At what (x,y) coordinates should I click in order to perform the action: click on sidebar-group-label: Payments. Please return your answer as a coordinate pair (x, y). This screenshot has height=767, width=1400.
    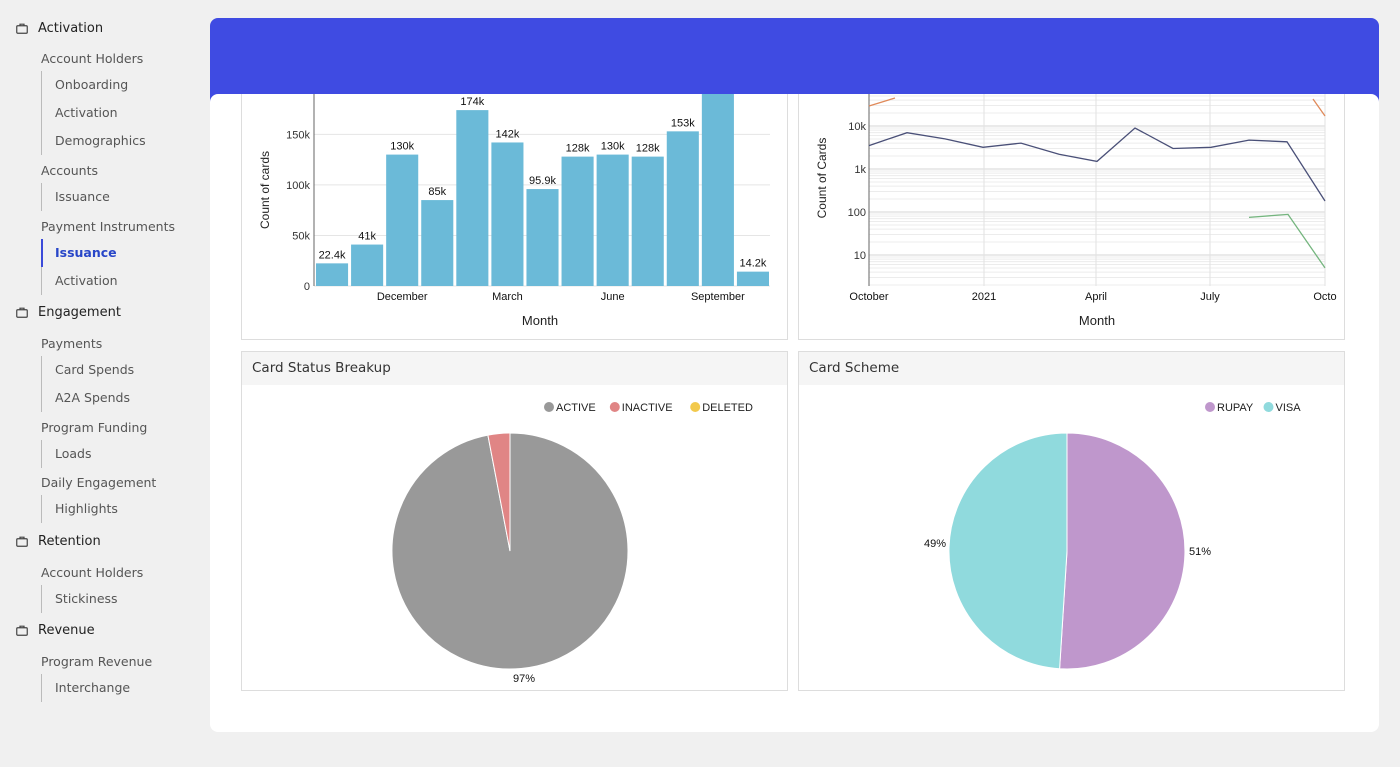
    Looking at the image, I should click on (72, 343).